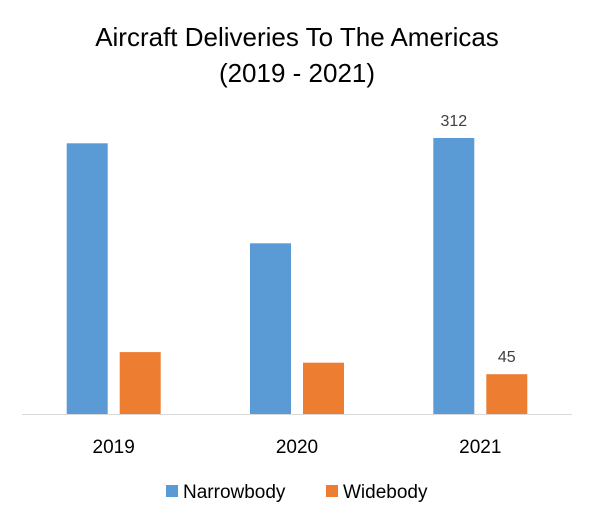 The image size is (594, 525). Describe the element at coordinates (297, 492) in the screenshot. I see `legend: Narrowbody Widebody` at that location.